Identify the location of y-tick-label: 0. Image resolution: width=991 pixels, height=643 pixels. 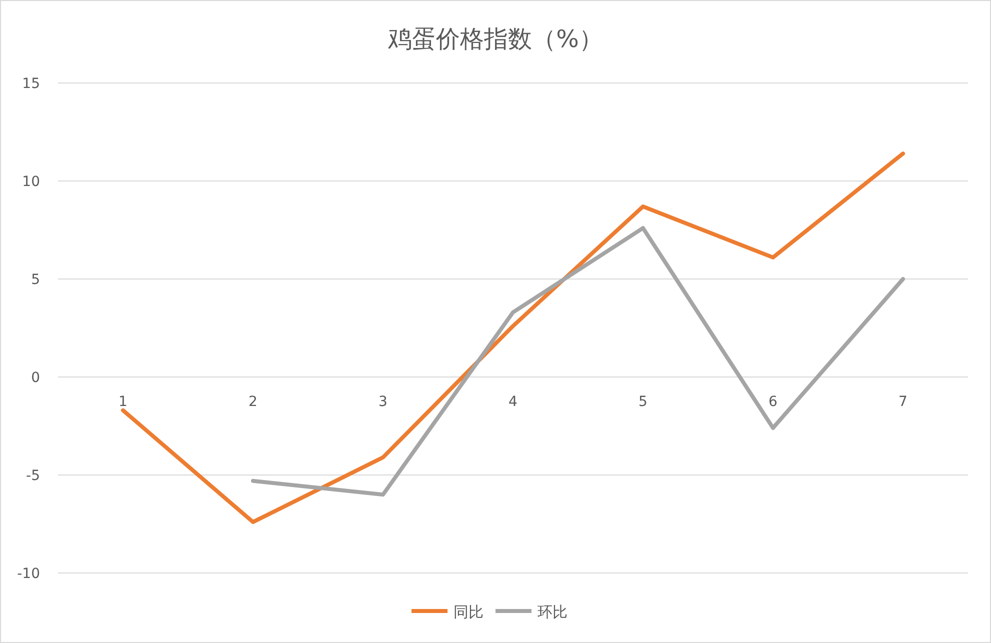
(35, 378).